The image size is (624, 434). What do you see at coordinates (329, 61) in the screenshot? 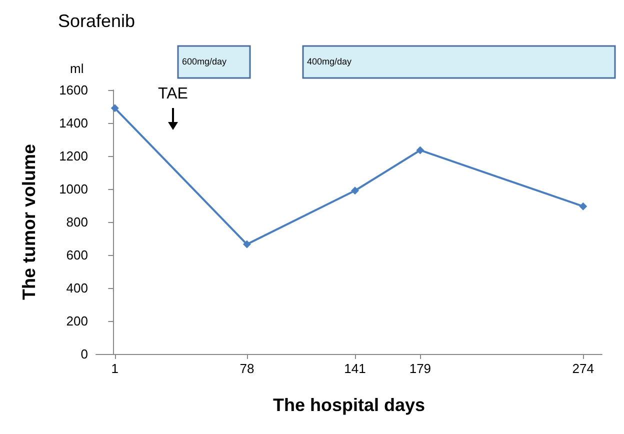
I see `text: 400mg/day` at bounding box center [329, 61].